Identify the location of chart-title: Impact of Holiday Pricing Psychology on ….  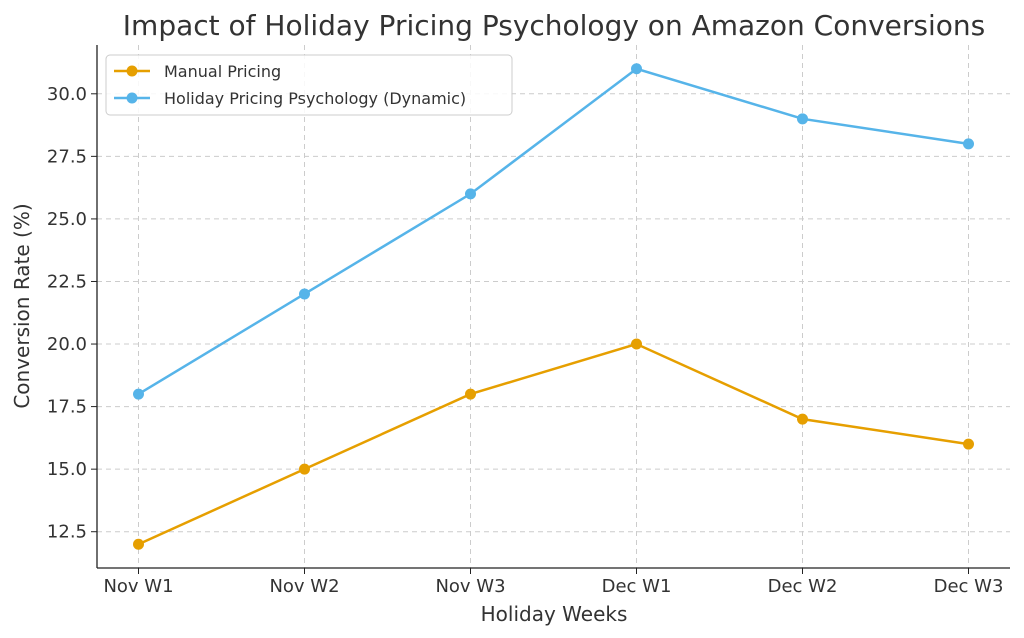
(554, 25).